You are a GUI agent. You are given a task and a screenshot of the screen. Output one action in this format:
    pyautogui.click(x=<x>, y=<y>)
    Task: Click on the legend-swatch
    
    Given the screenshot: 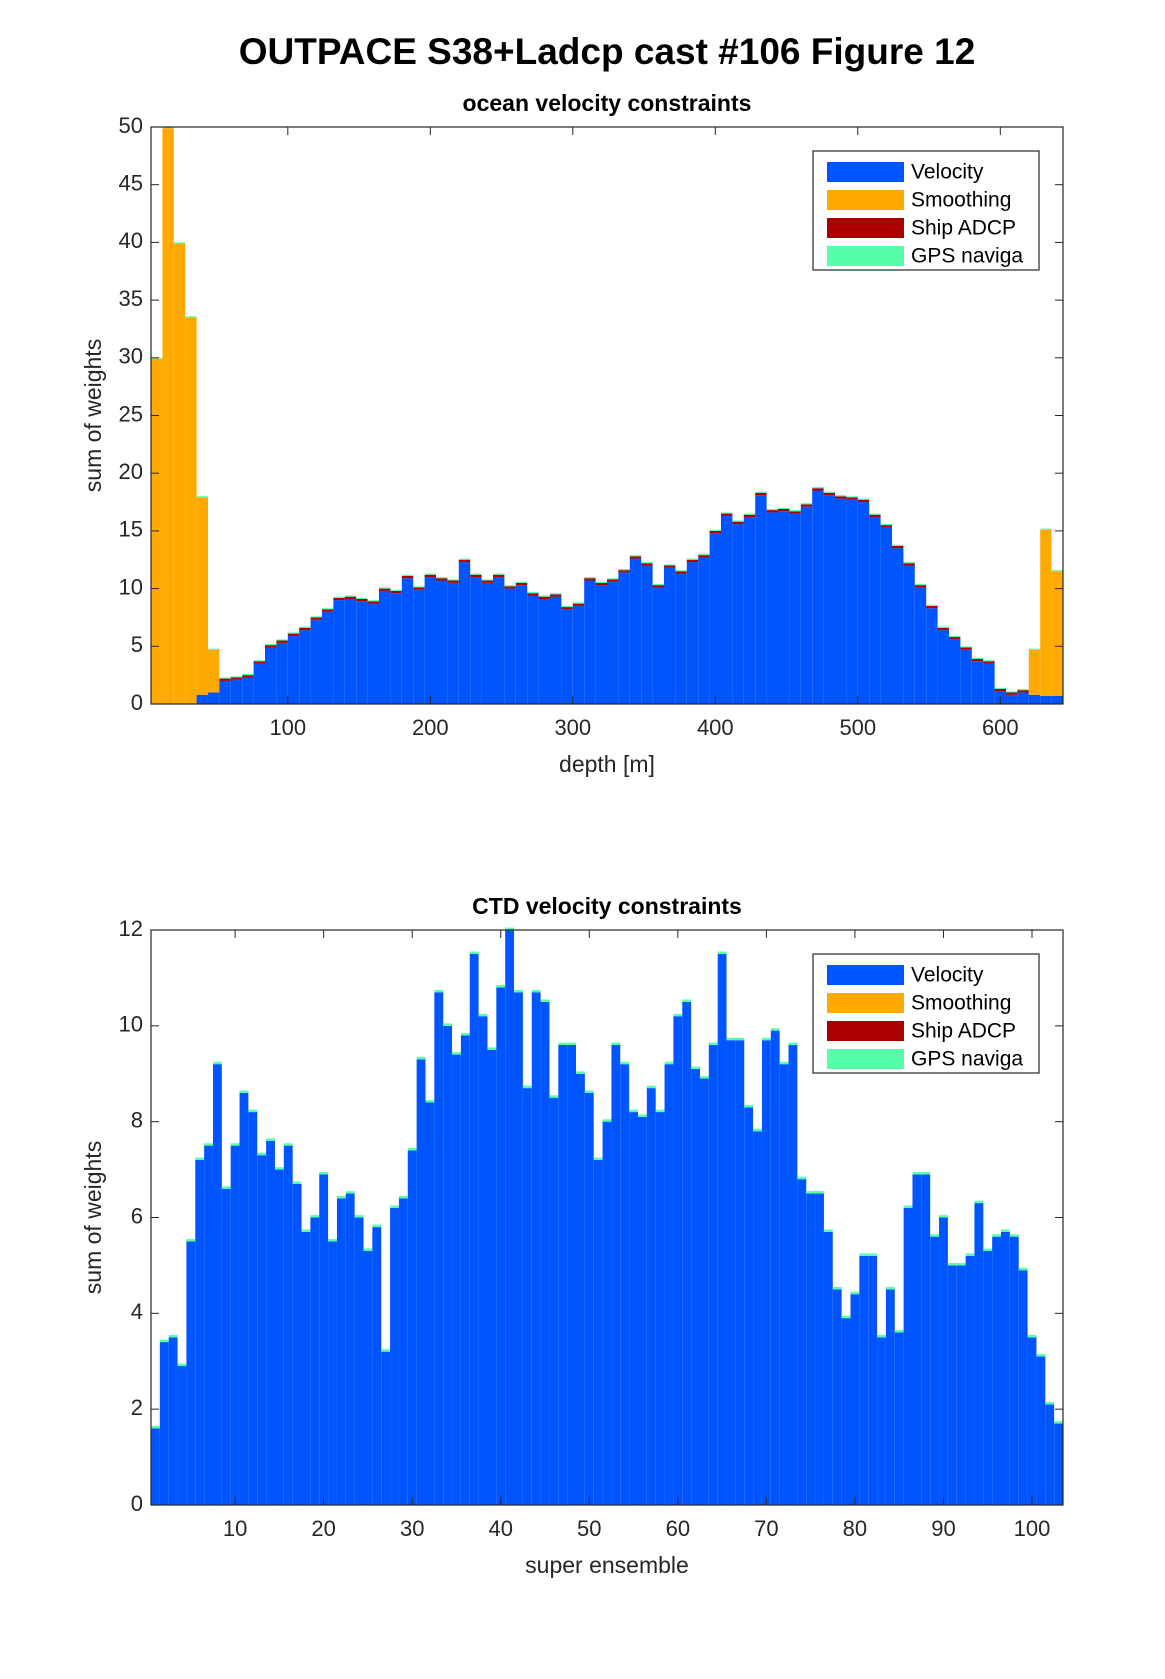 What is the action you would take?
    pyautogui.click(x=865, y=172)
    